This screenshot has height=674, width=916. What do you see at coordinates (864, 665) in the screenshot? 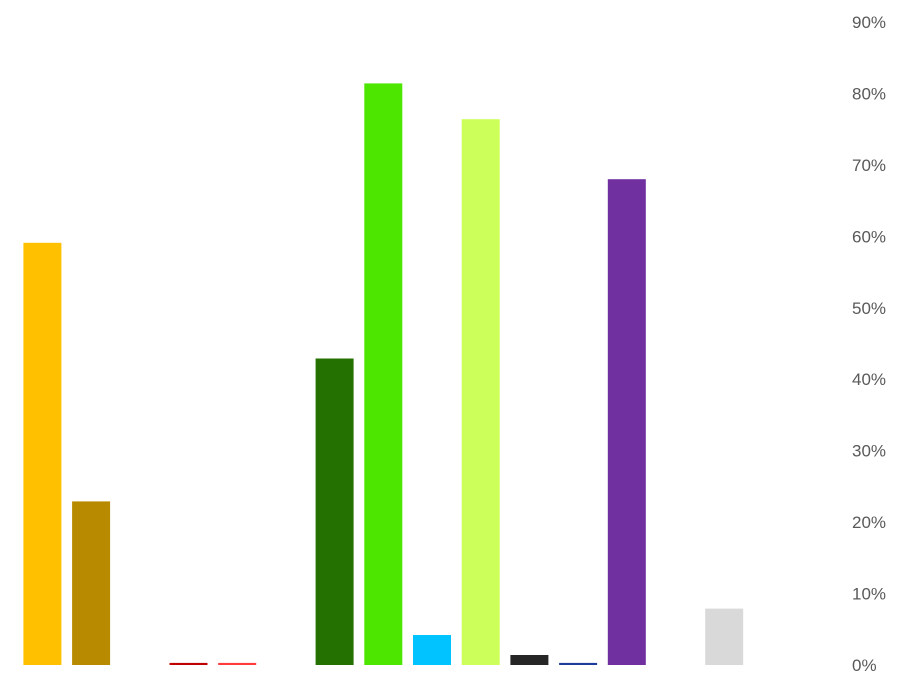
I see `y-tick-label: 0%` at bounding box center [864, 665].